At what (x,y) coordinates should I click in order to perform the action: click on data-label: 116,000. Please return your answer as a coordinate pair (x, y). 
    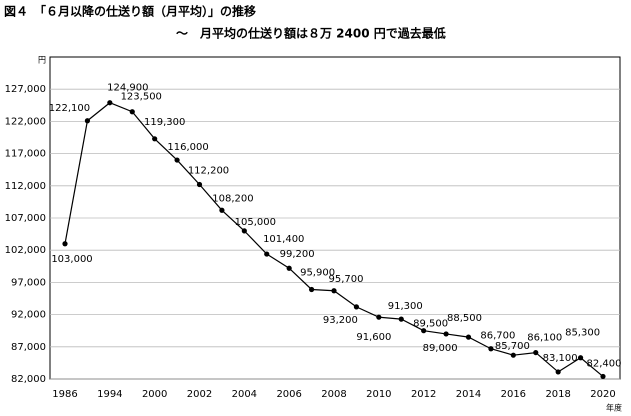
    Looking at the image, I should click on (187, 147).